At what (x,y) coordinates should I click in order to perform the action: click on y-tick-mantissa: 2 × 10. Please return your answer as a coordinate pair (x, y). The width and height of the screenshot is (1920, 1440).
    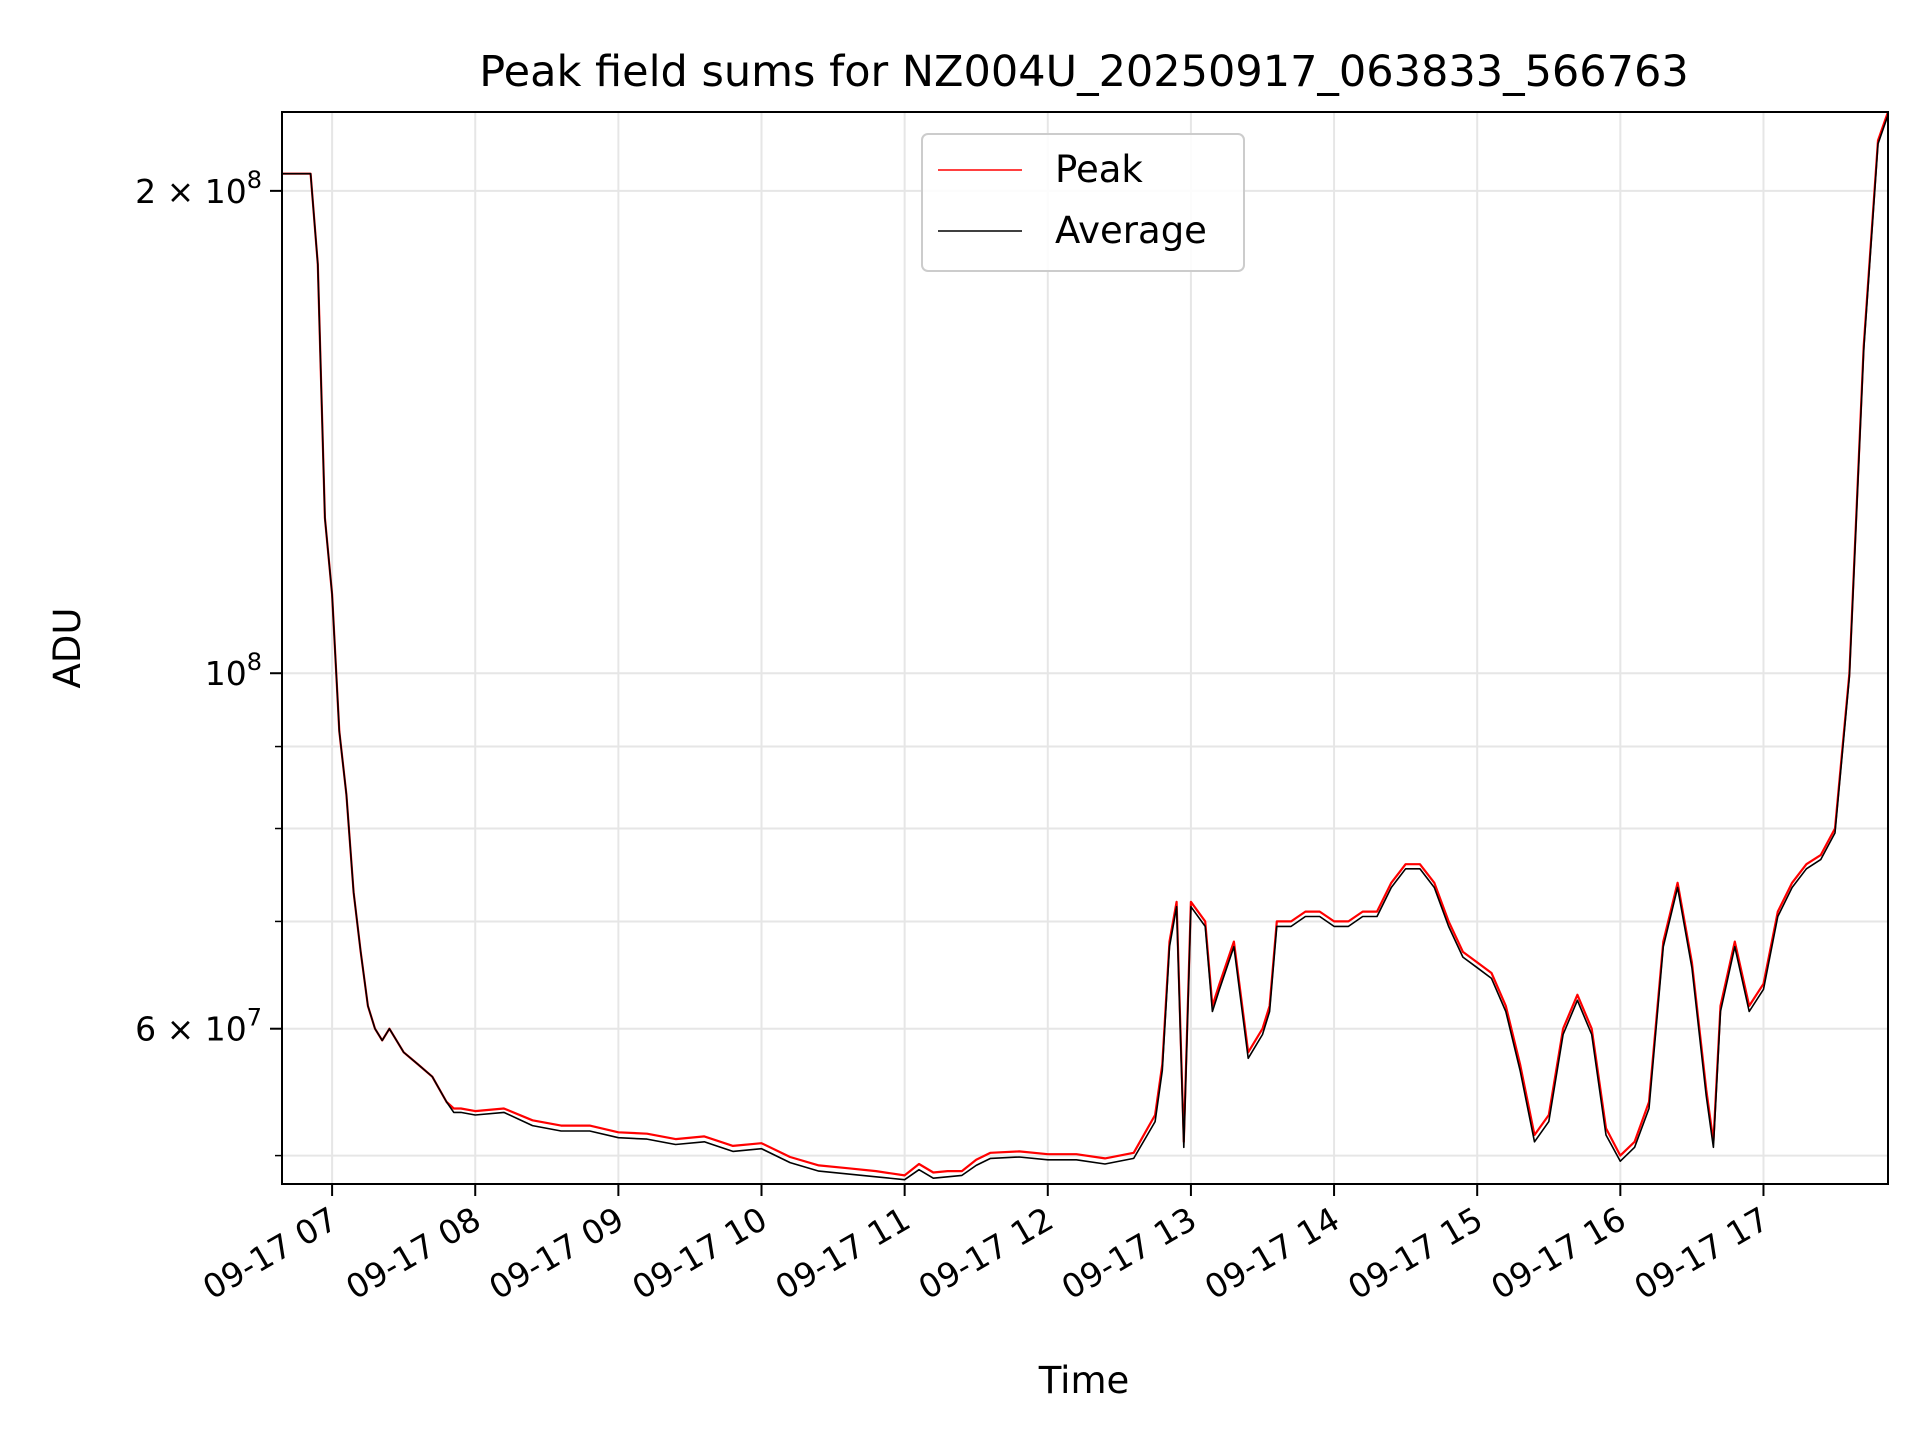
    Looking at the image, I should click on (191, 191).